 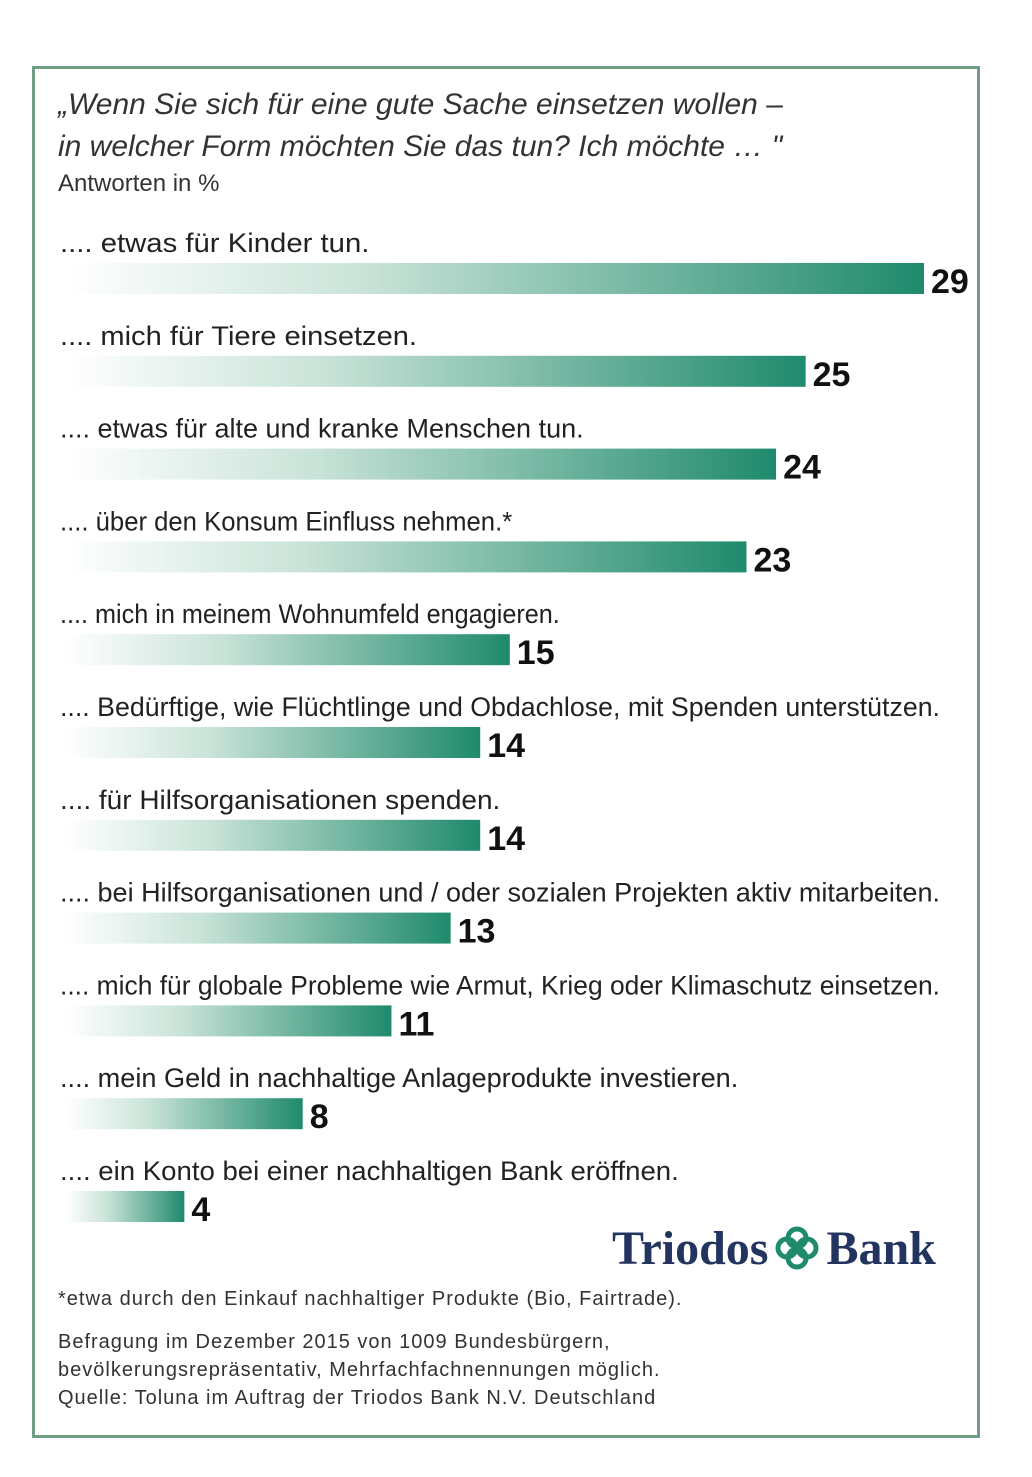 I want to click on bar-label: .... mich für Tiere einsetzen., so click(x=238, y=336).